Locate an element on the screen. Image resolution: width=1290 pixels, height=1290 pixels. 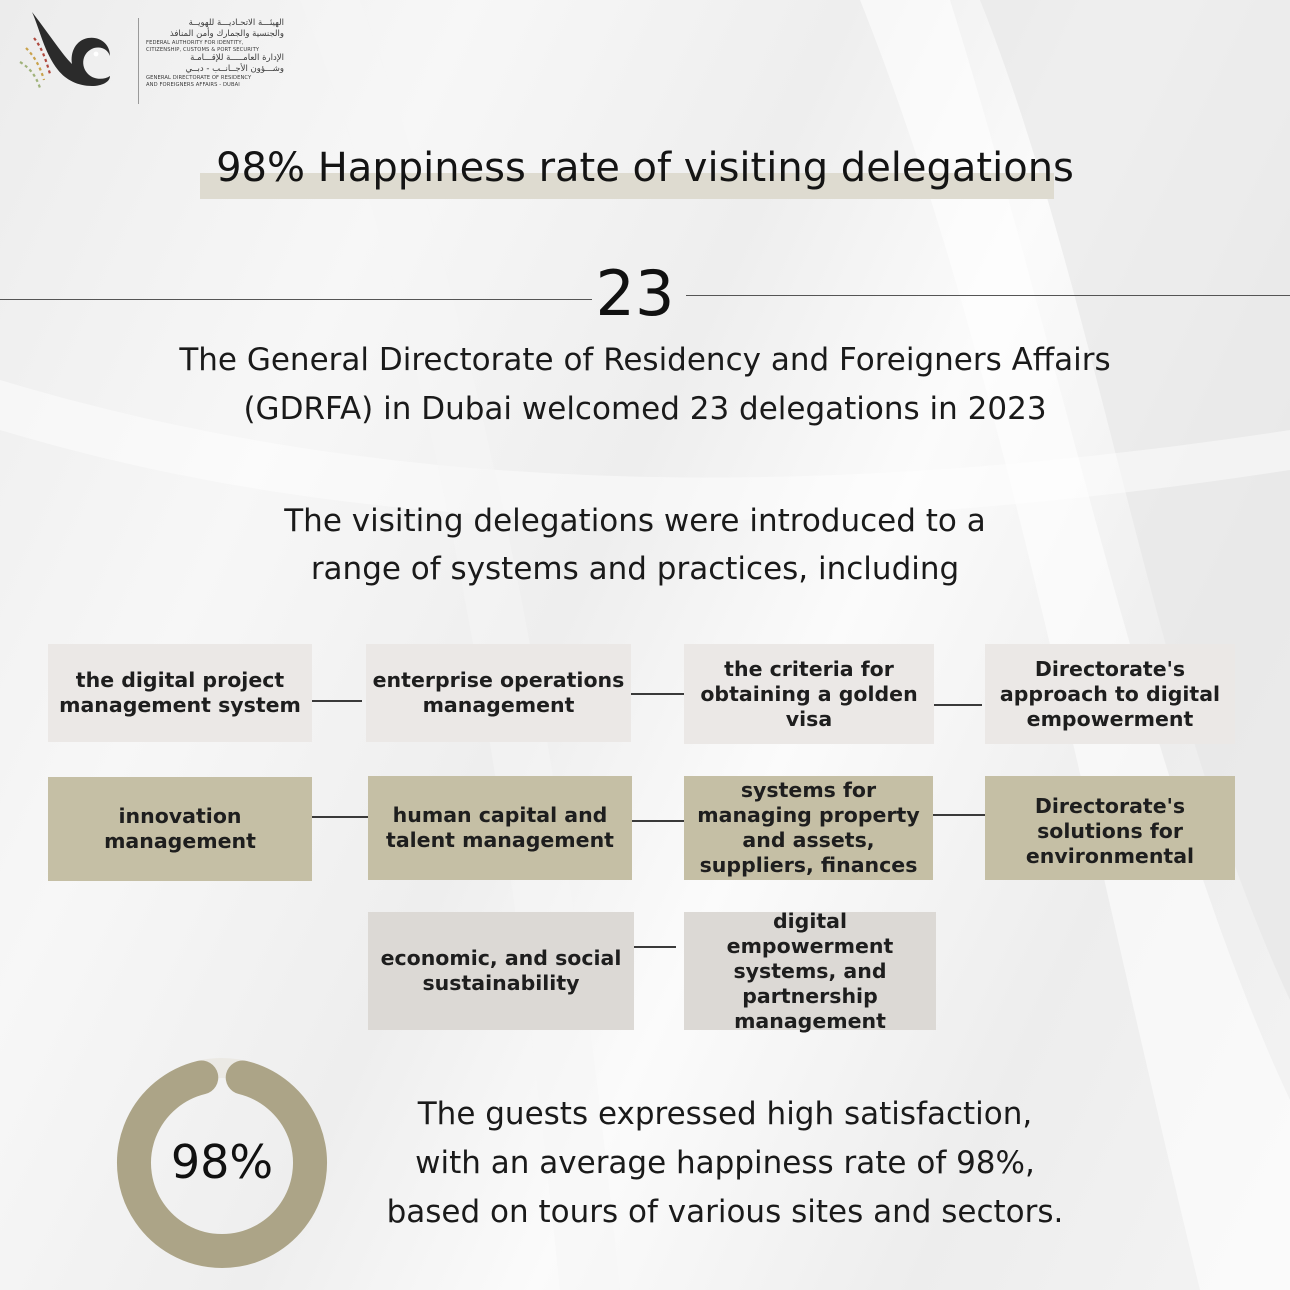
logo-english-line-2: Citizenship, Customs & Port Security is located at coordinates (203, 49).